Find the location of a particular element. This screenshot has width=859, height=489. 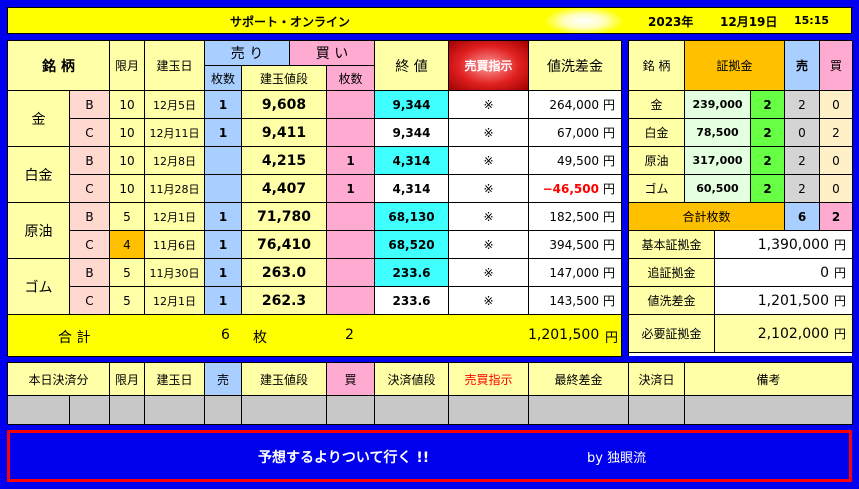

title-year: 2023年 is located at coordinates (671, 22).